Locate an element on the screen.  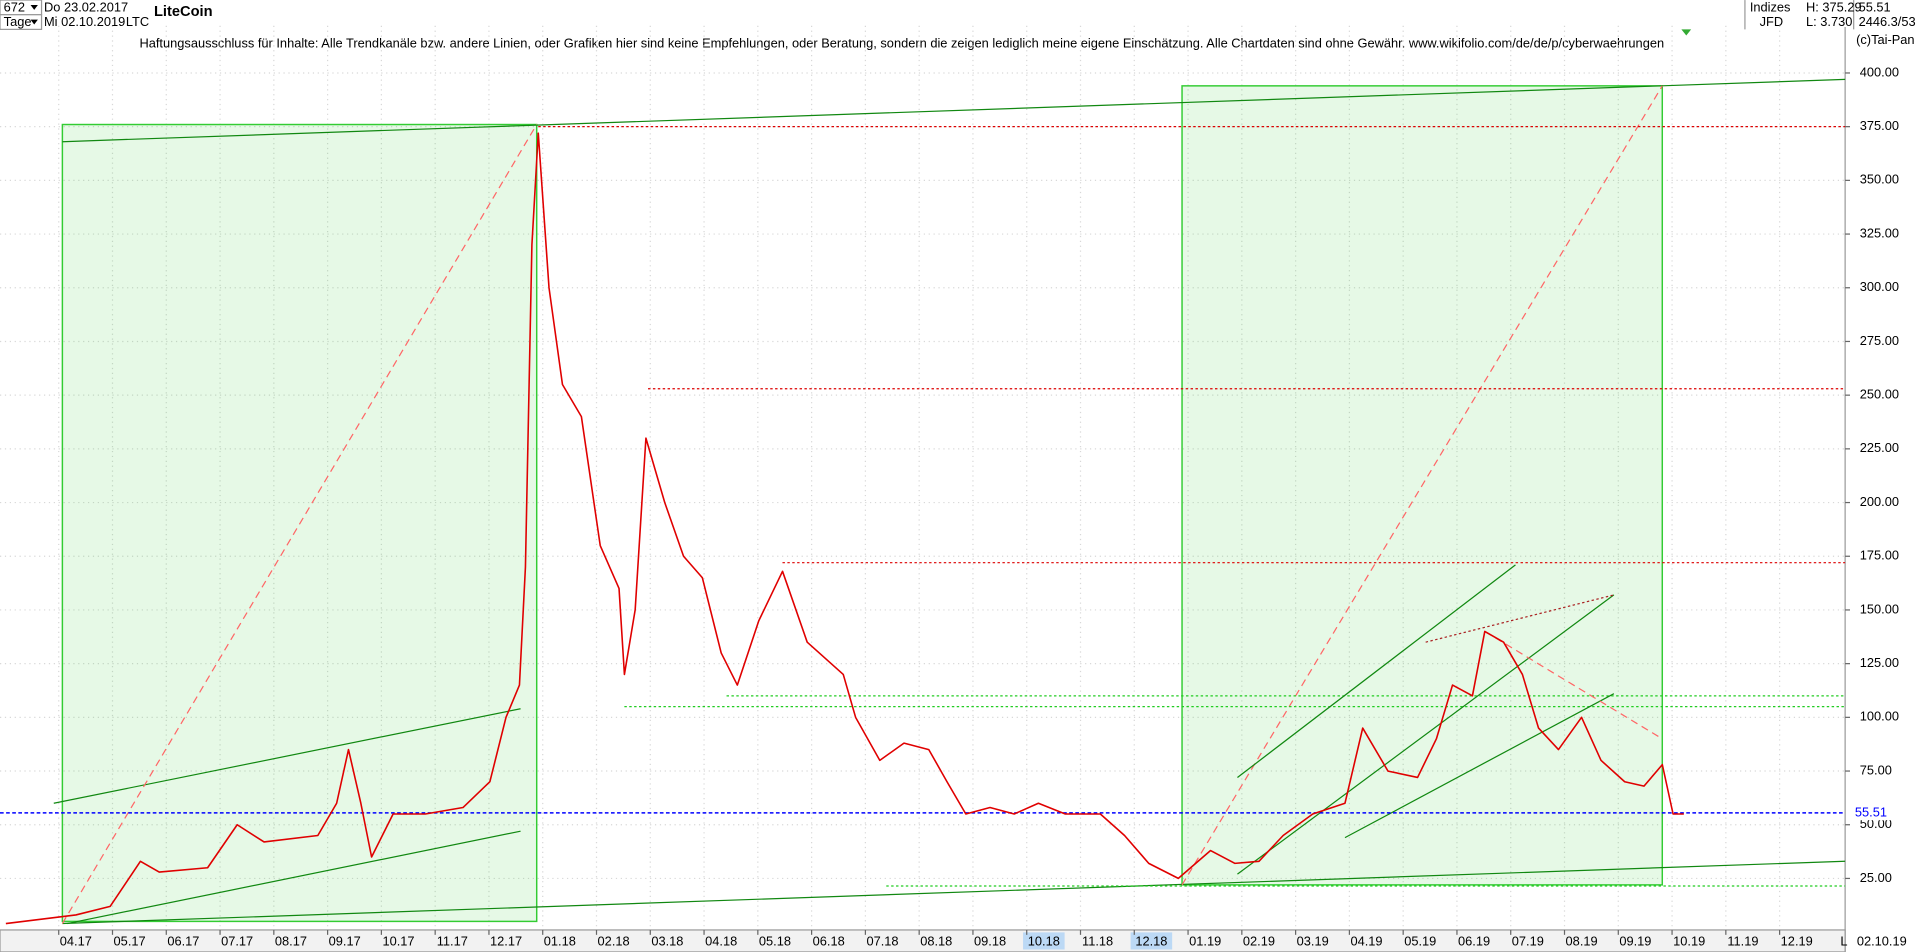
x-tick-label: 09.17 is located at coordinates (345, 941).